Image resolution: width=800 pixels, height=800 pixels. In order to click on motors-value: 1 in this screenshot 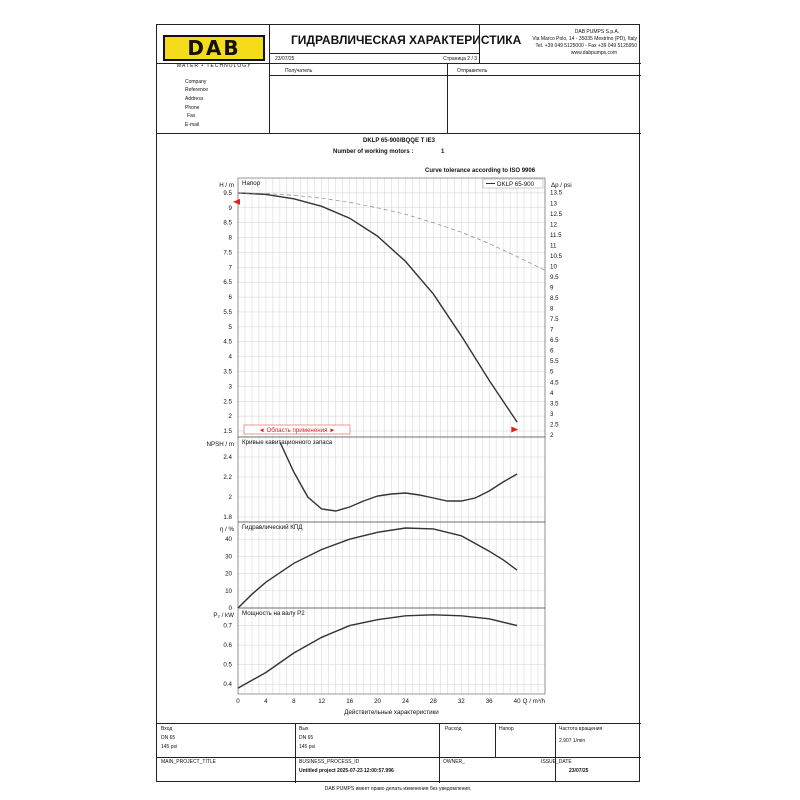, I will do `click(443, 152)`.